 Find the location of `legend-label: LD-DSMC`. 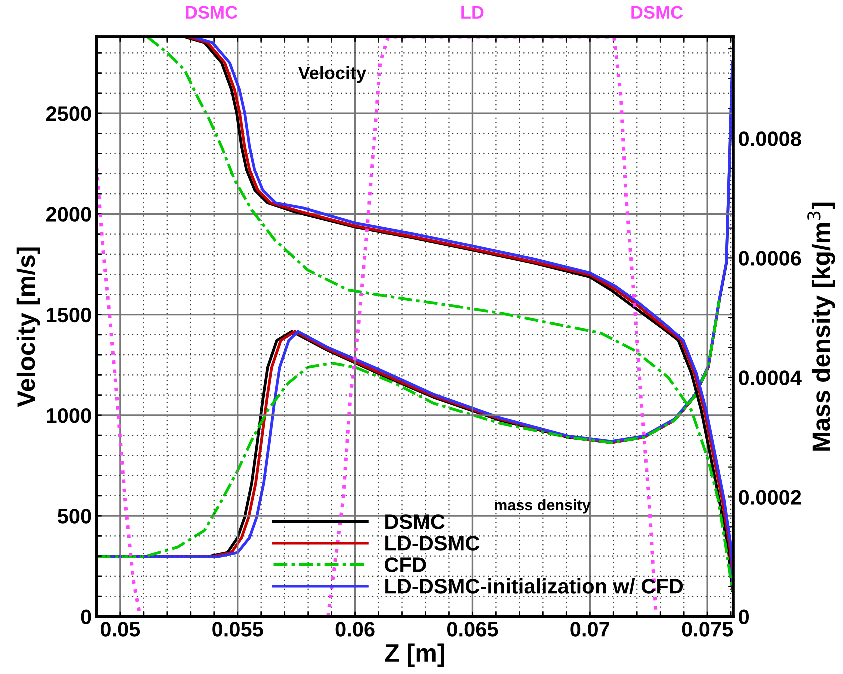

legend-label: LD-DSMC is located at coordinates (433, 543).